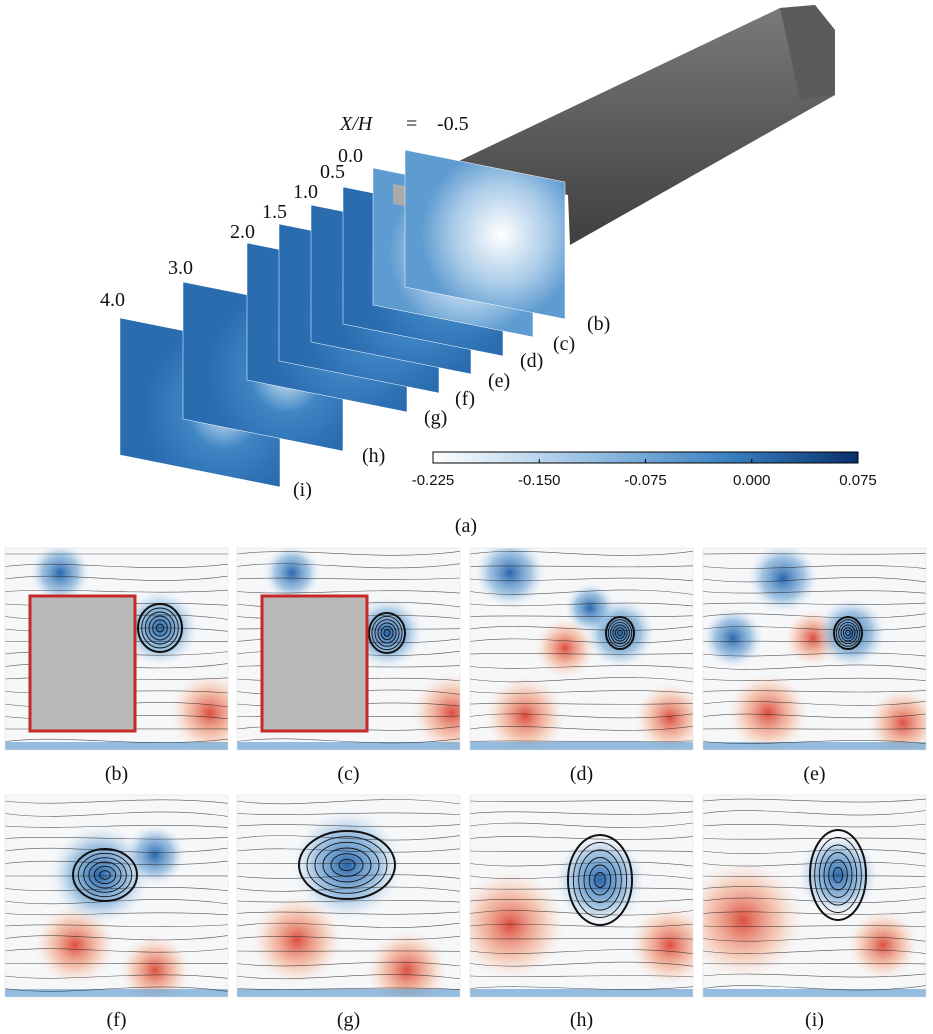 This screenshot has width=933, height=1034. What do you see at coordinates (814, 1020) in the screenshot?
I see `panel-caption: (i)` at bounding box center [814, 1020].